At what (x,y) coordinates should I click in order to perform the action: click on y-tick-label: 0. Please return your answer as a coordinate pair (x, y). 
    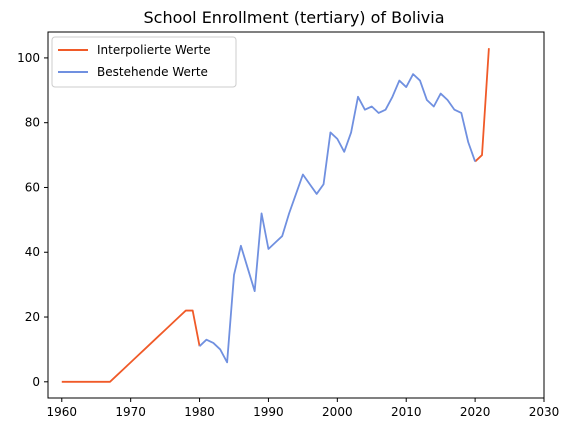
    Looking at the image, I should click on (36, 382).